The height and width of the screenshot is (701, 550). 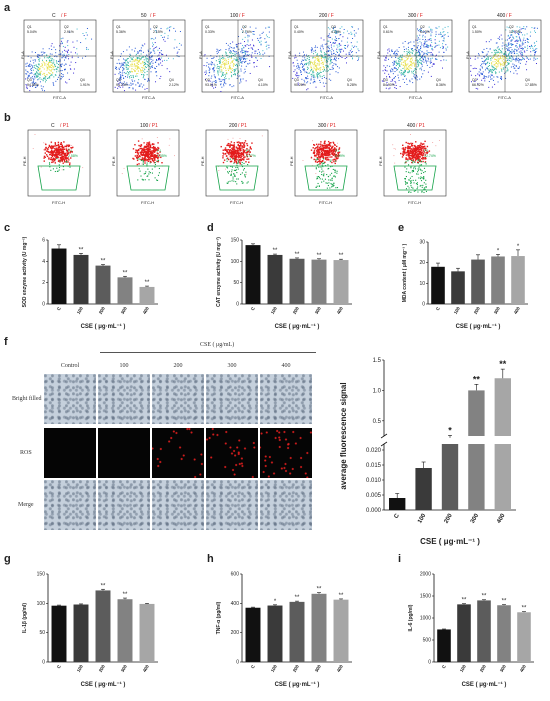 I want to click on quad-name: Q4, so click(x=82, y=80).